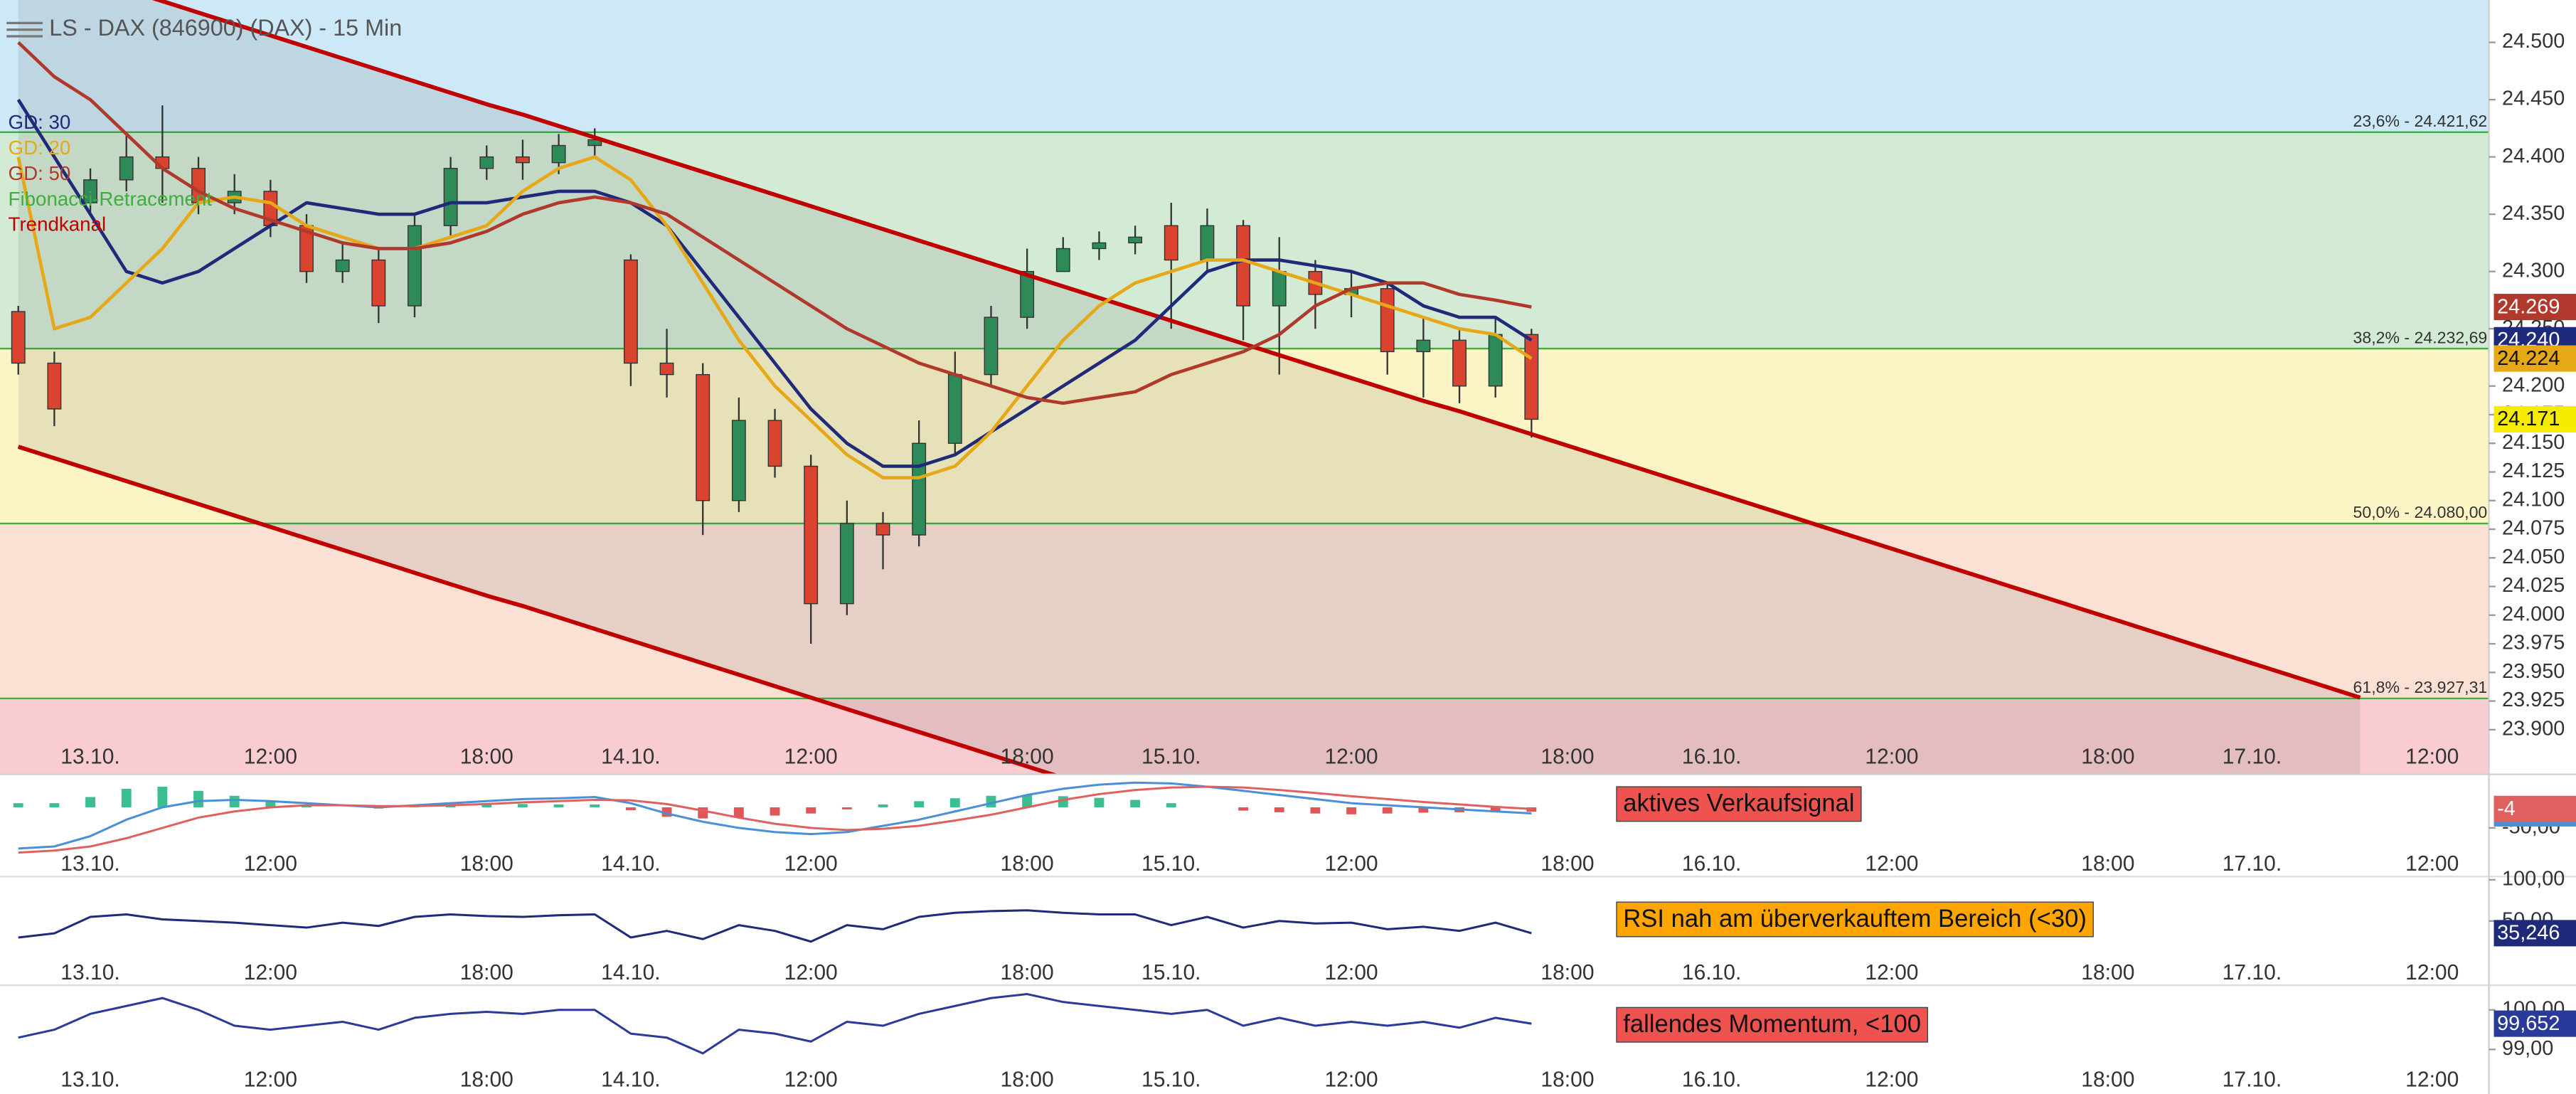 This screenshot has width=2576, height=1094. Describe the element at coordinates (2528, 306) in the screenshot. I see `last-value-tag: 24.269` at that location.